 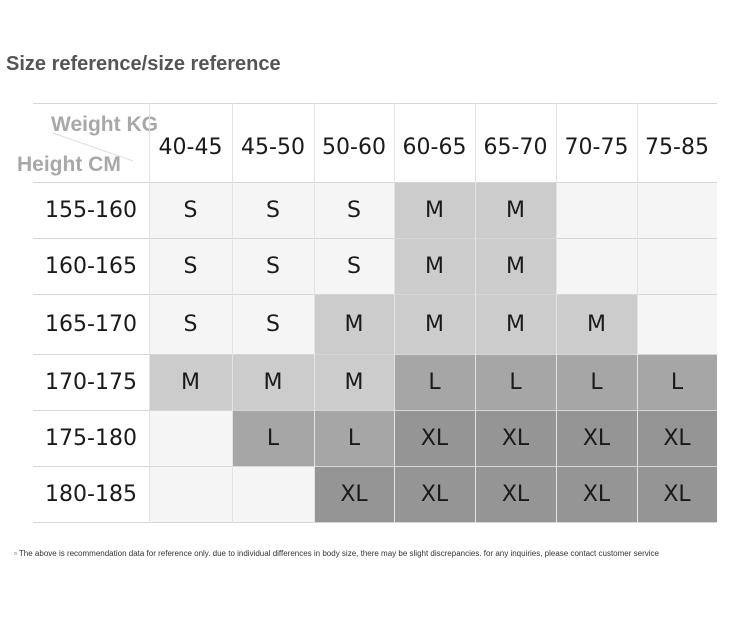 I want to click on corner-header: Weight KG Height CM, so click(x=87, y=142).